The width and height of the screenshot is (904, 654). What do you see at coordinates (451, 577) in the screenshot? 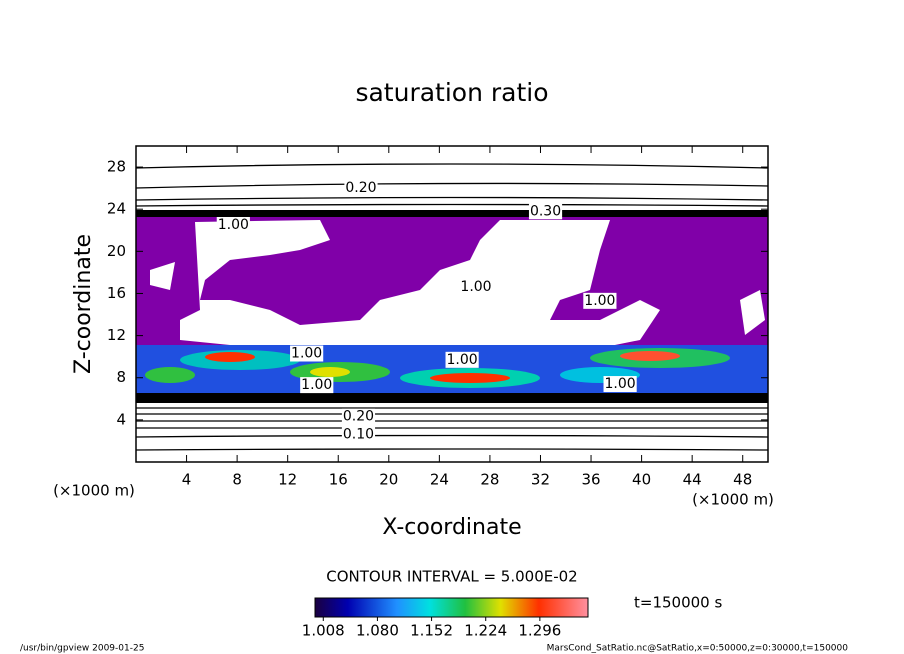
I see `contour-interval: CONTOUR INTERVAL = 5.000E-02` at bounding box center [451, 577].